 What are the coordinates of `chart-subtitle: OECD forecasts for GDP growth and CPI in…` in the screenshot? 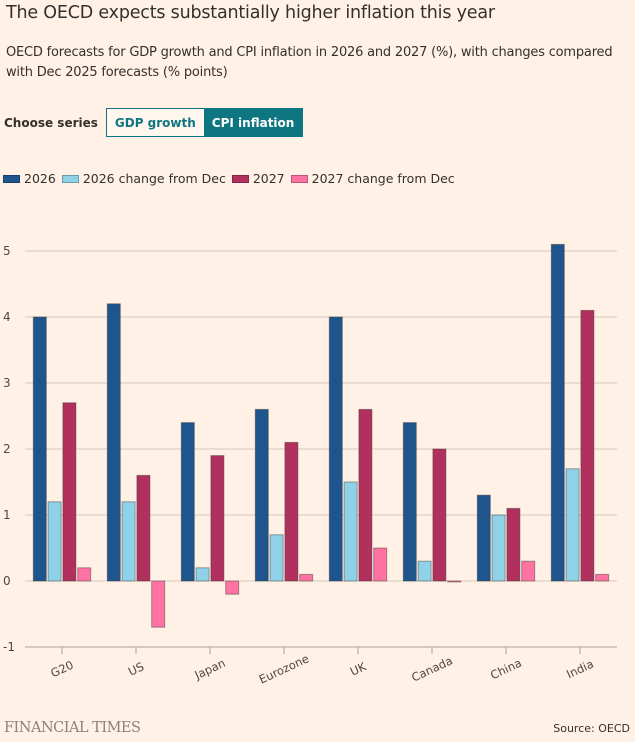 It's located at (309, 62).